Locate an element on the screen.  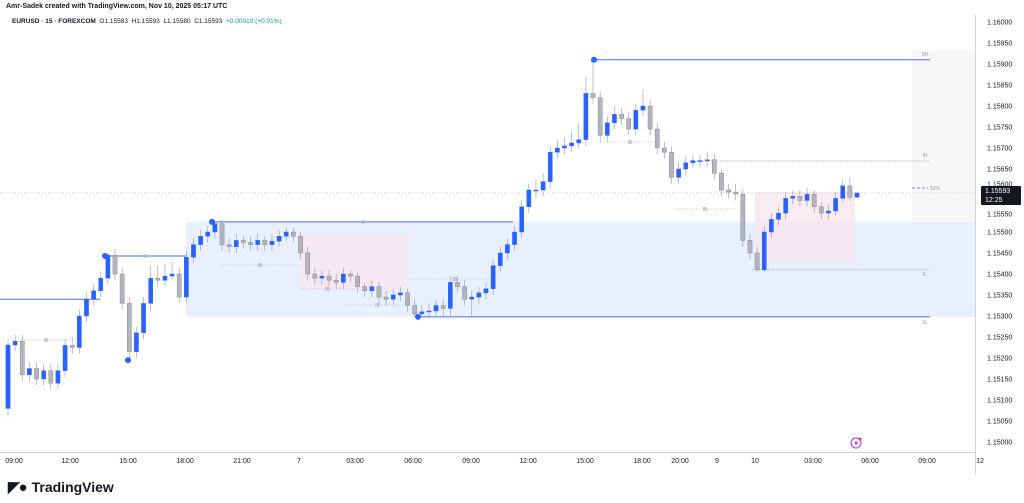
price-tick: 1.15650 is located at coordinates (999, 170).